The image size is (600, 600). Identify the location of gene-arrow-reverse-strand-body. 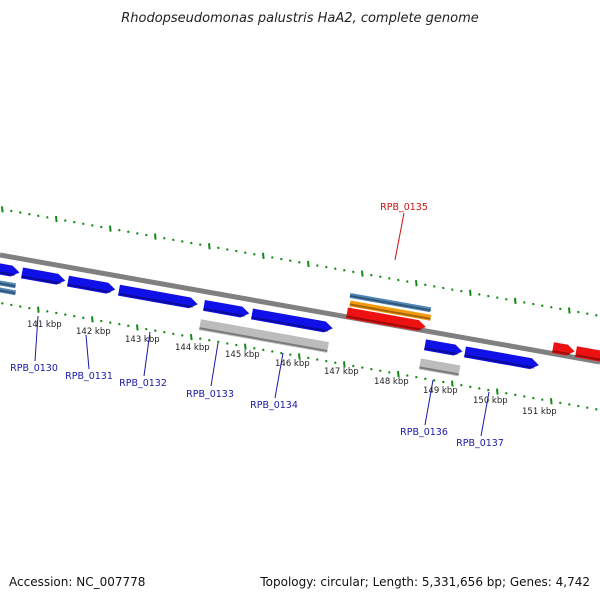
(386, 319).